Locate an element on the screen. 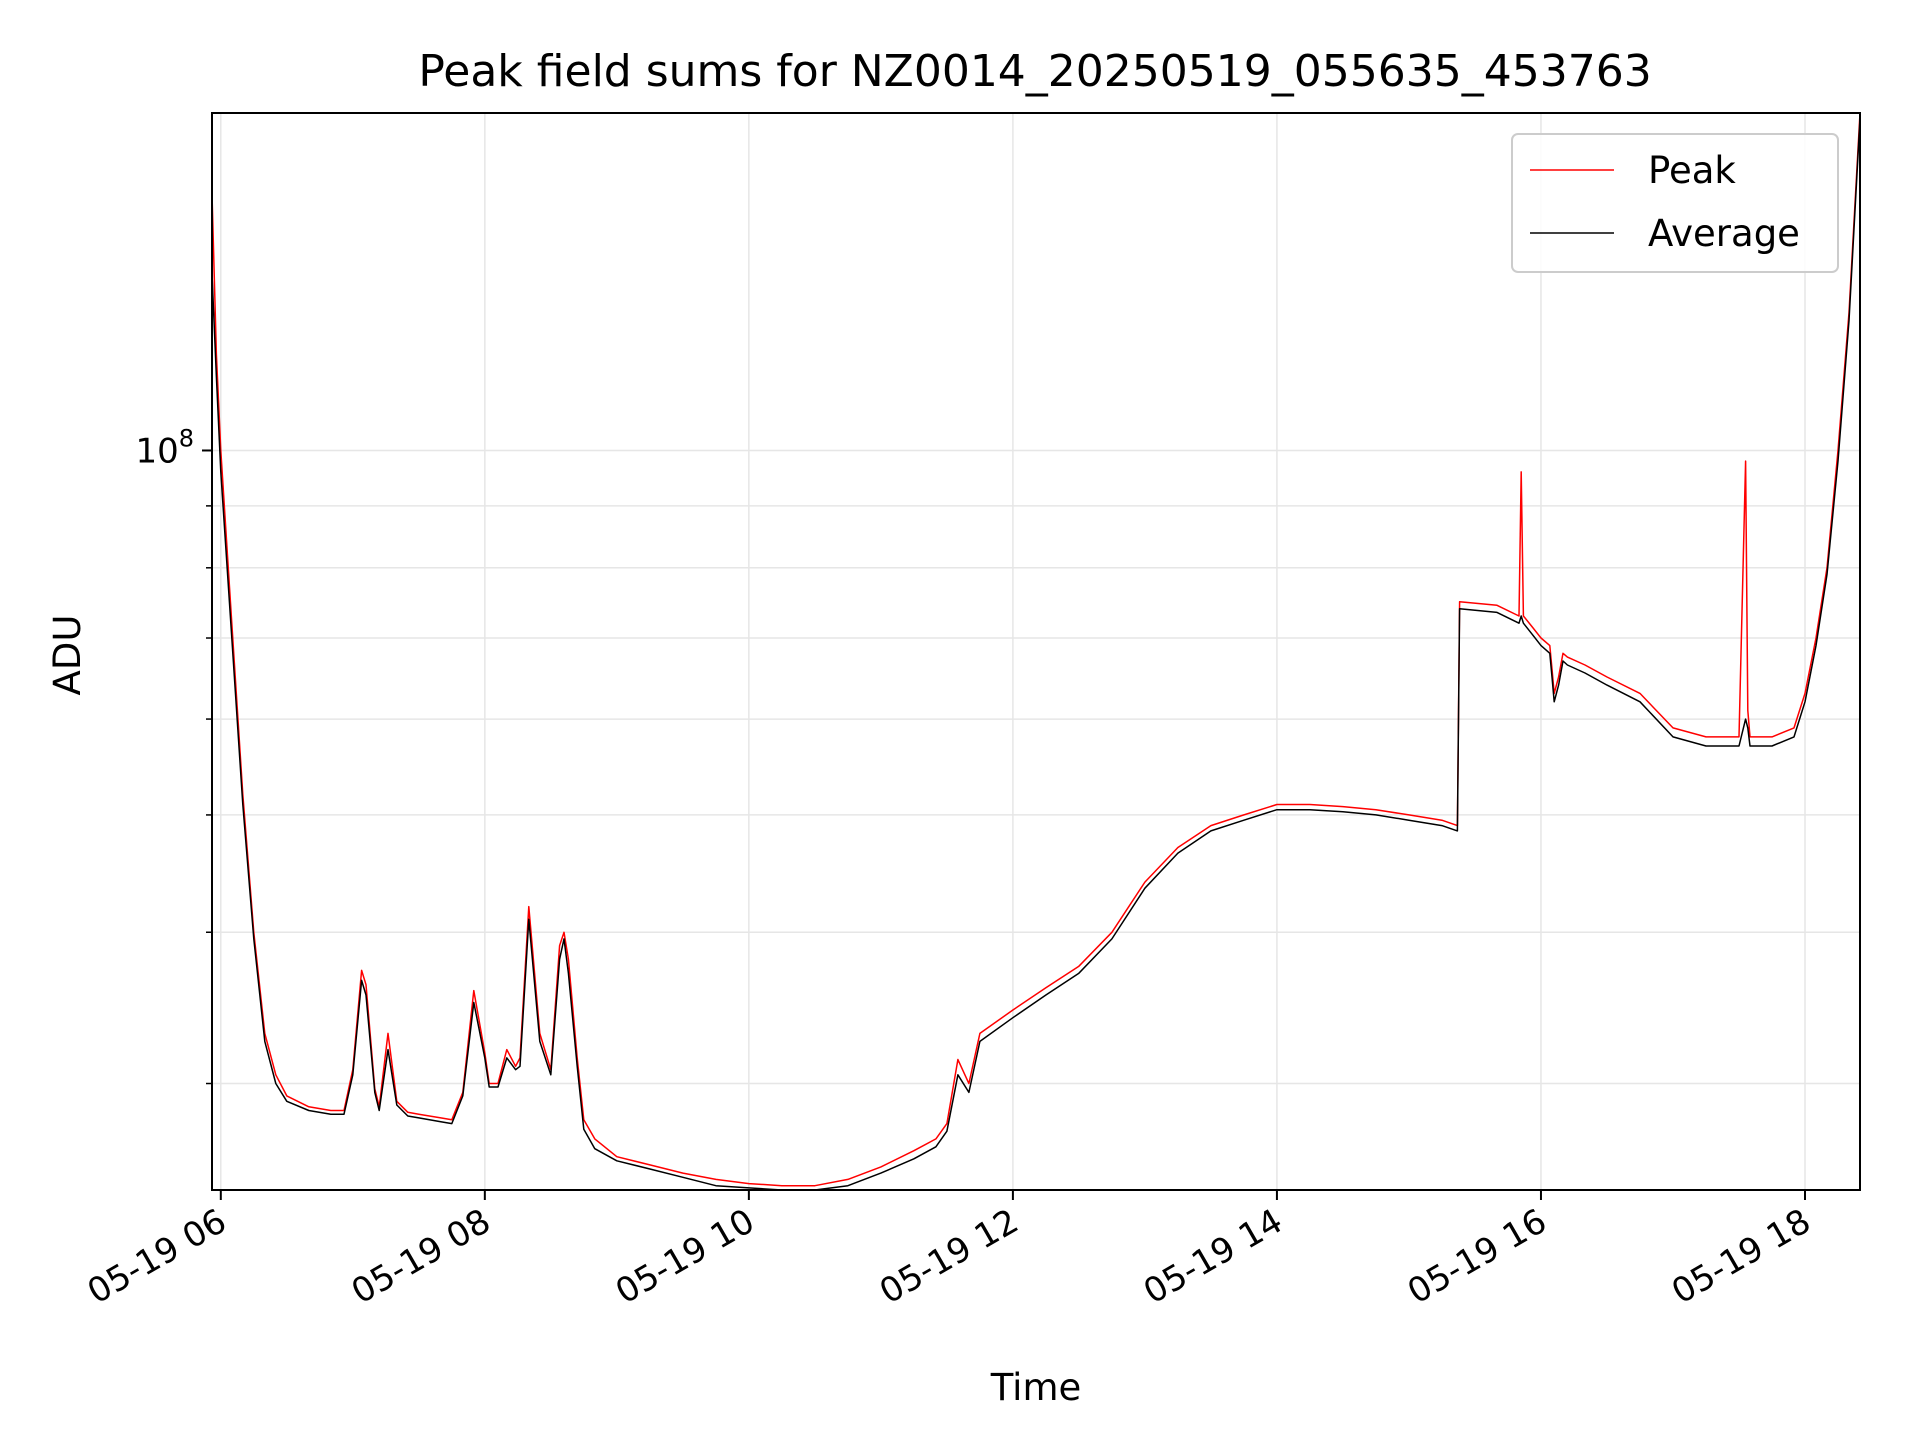  legend: Peak Average is located at coordinates (1675, 203).